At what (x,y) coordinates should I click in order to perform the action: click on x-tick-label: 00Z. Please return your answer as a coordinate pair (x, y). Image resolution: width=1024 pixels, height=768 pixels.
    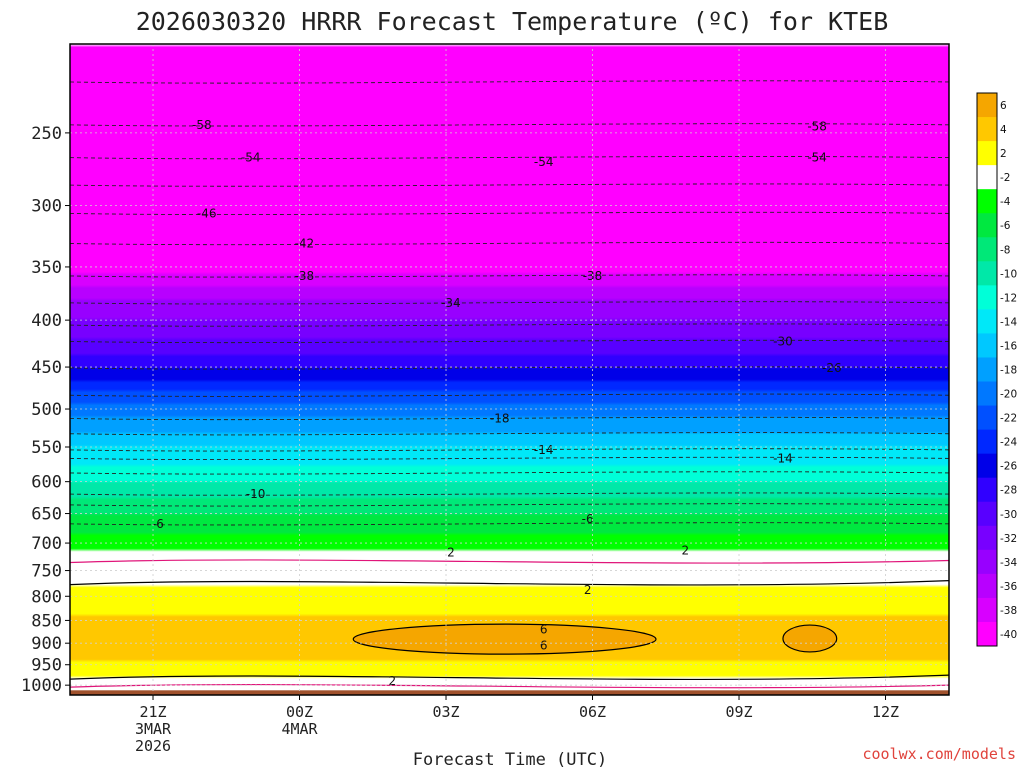
    Looking at the image, I should click on (299, 712).